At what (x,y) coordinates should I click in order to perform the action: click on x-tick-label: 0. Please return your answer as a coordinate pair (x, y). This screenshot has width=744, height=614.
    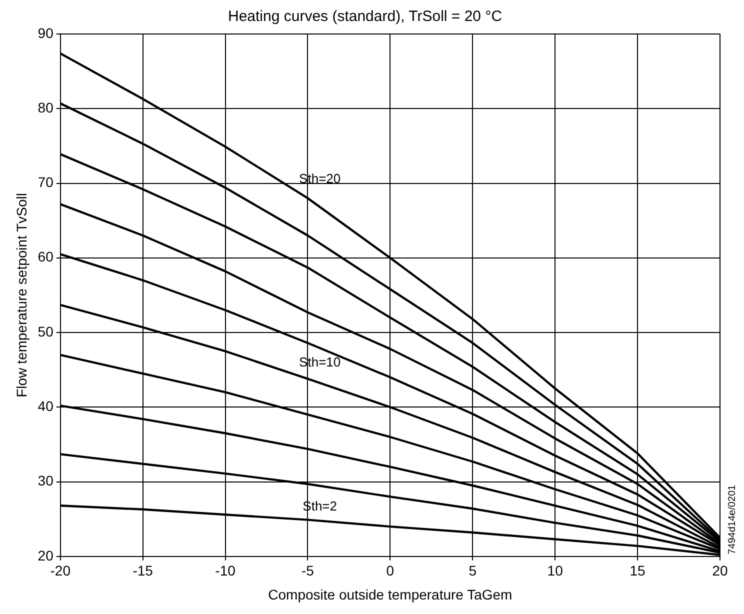
    Looking at the image, I should click on (390, 570).